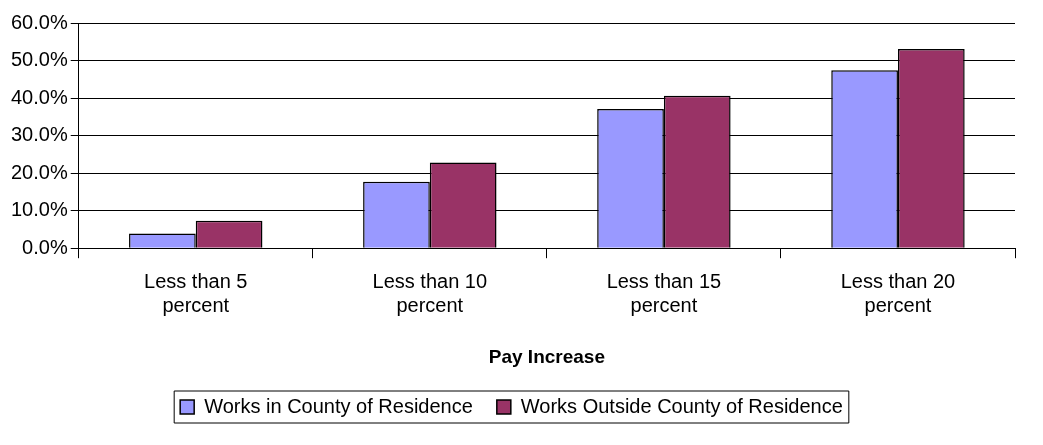 Image resolution: width=1043 pixels, height=445 pixels. Describe the element at coordinates (664, 292) in the screenshot. I see `x-tick-label: Less than 15 percent` at that location.